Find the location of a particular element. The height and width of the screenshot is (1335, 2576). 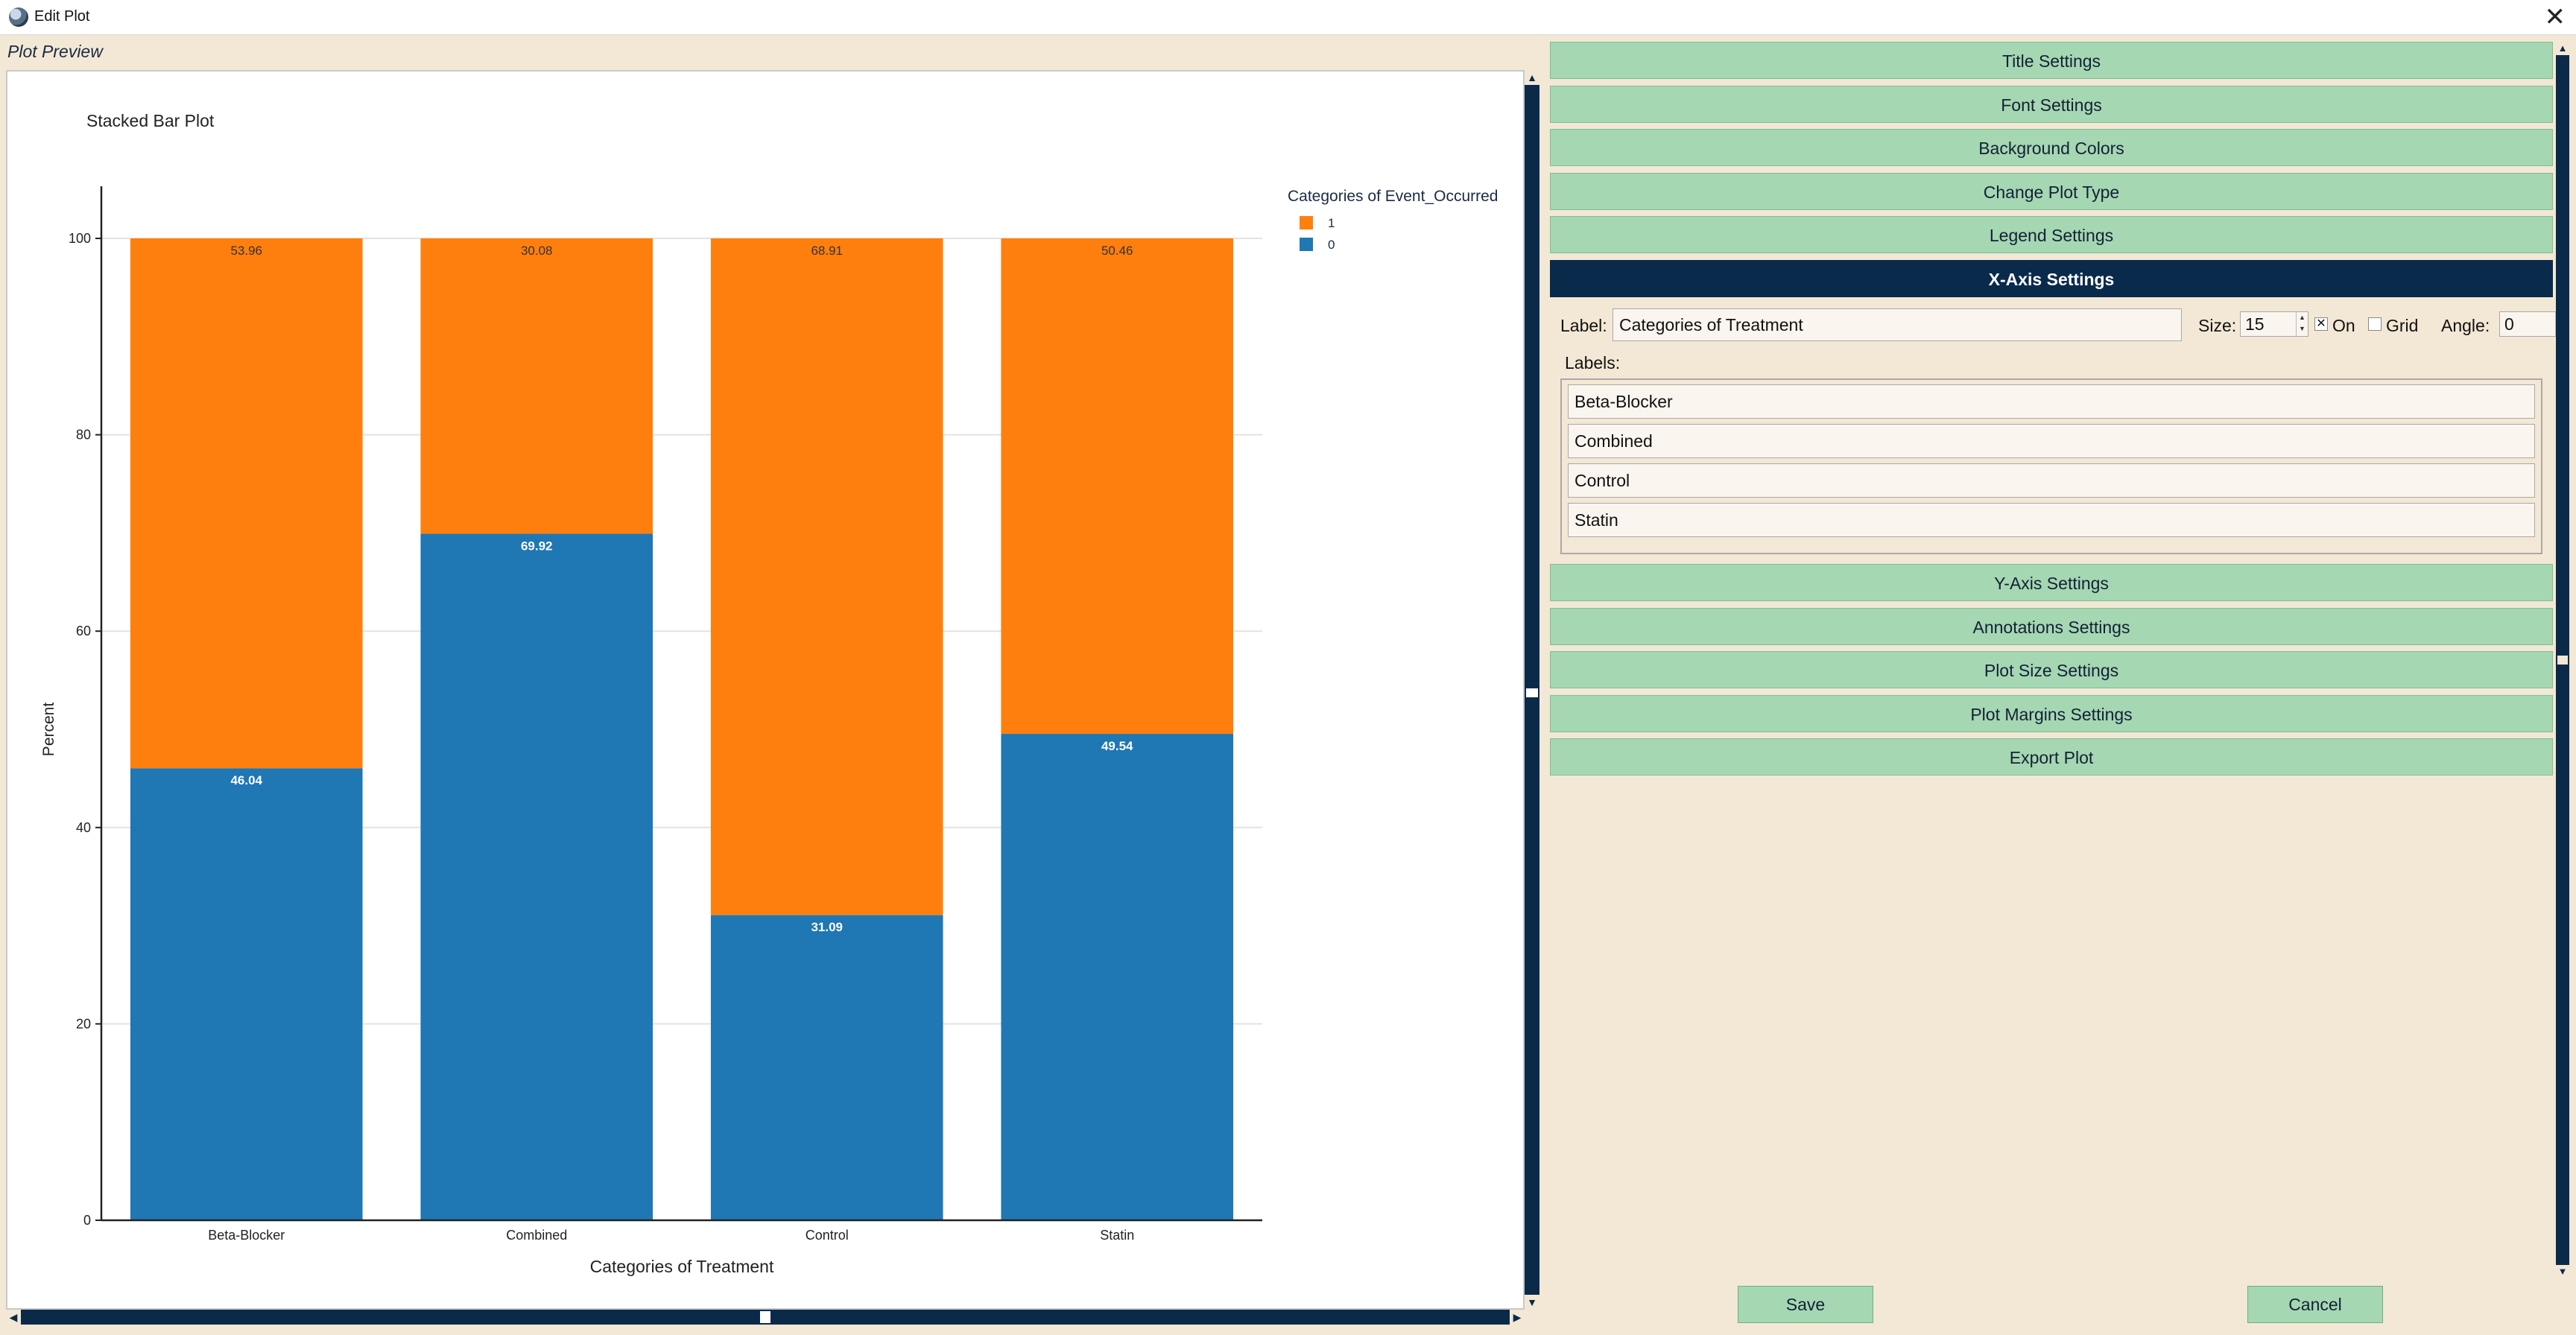

x-axis-settings-button: X-Axis Settings is located at coordinates (2051, 278).